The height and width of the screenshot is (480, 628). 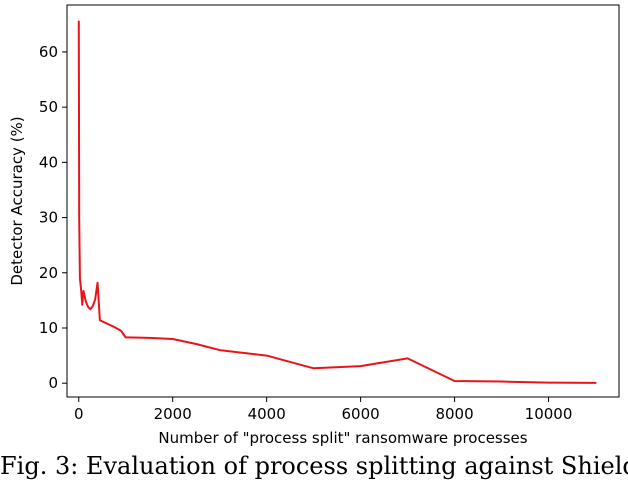 I want to click on y-axis-label: Detector Accuracy (%), so click(x=17, y=200).